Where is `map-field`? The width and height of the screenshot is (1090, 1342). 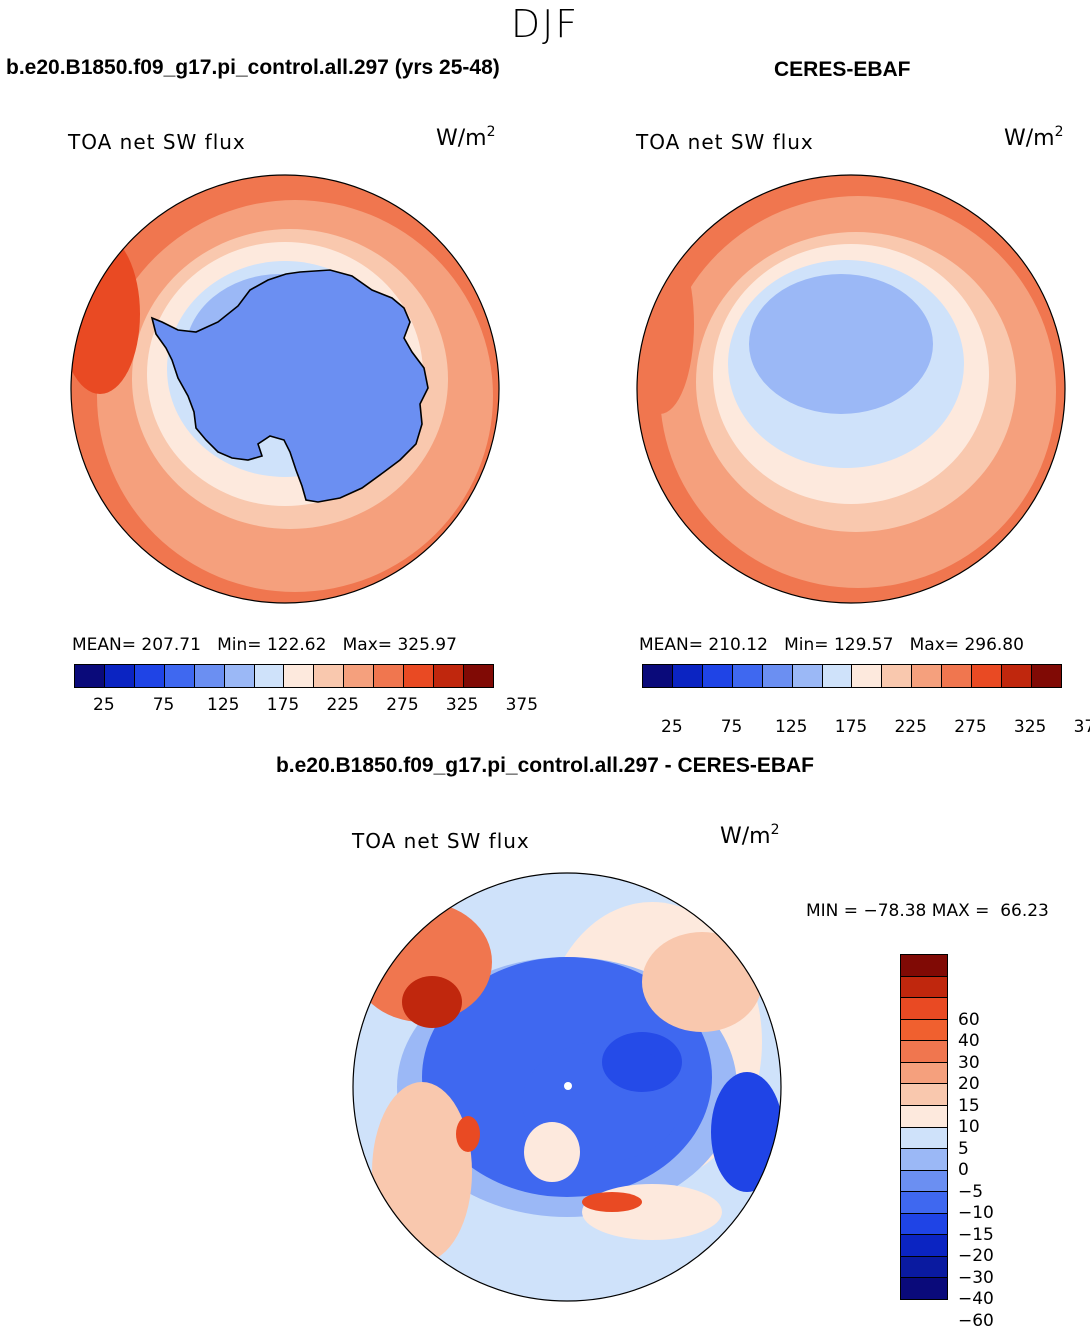 map-field is located at coordinates (851, 389).